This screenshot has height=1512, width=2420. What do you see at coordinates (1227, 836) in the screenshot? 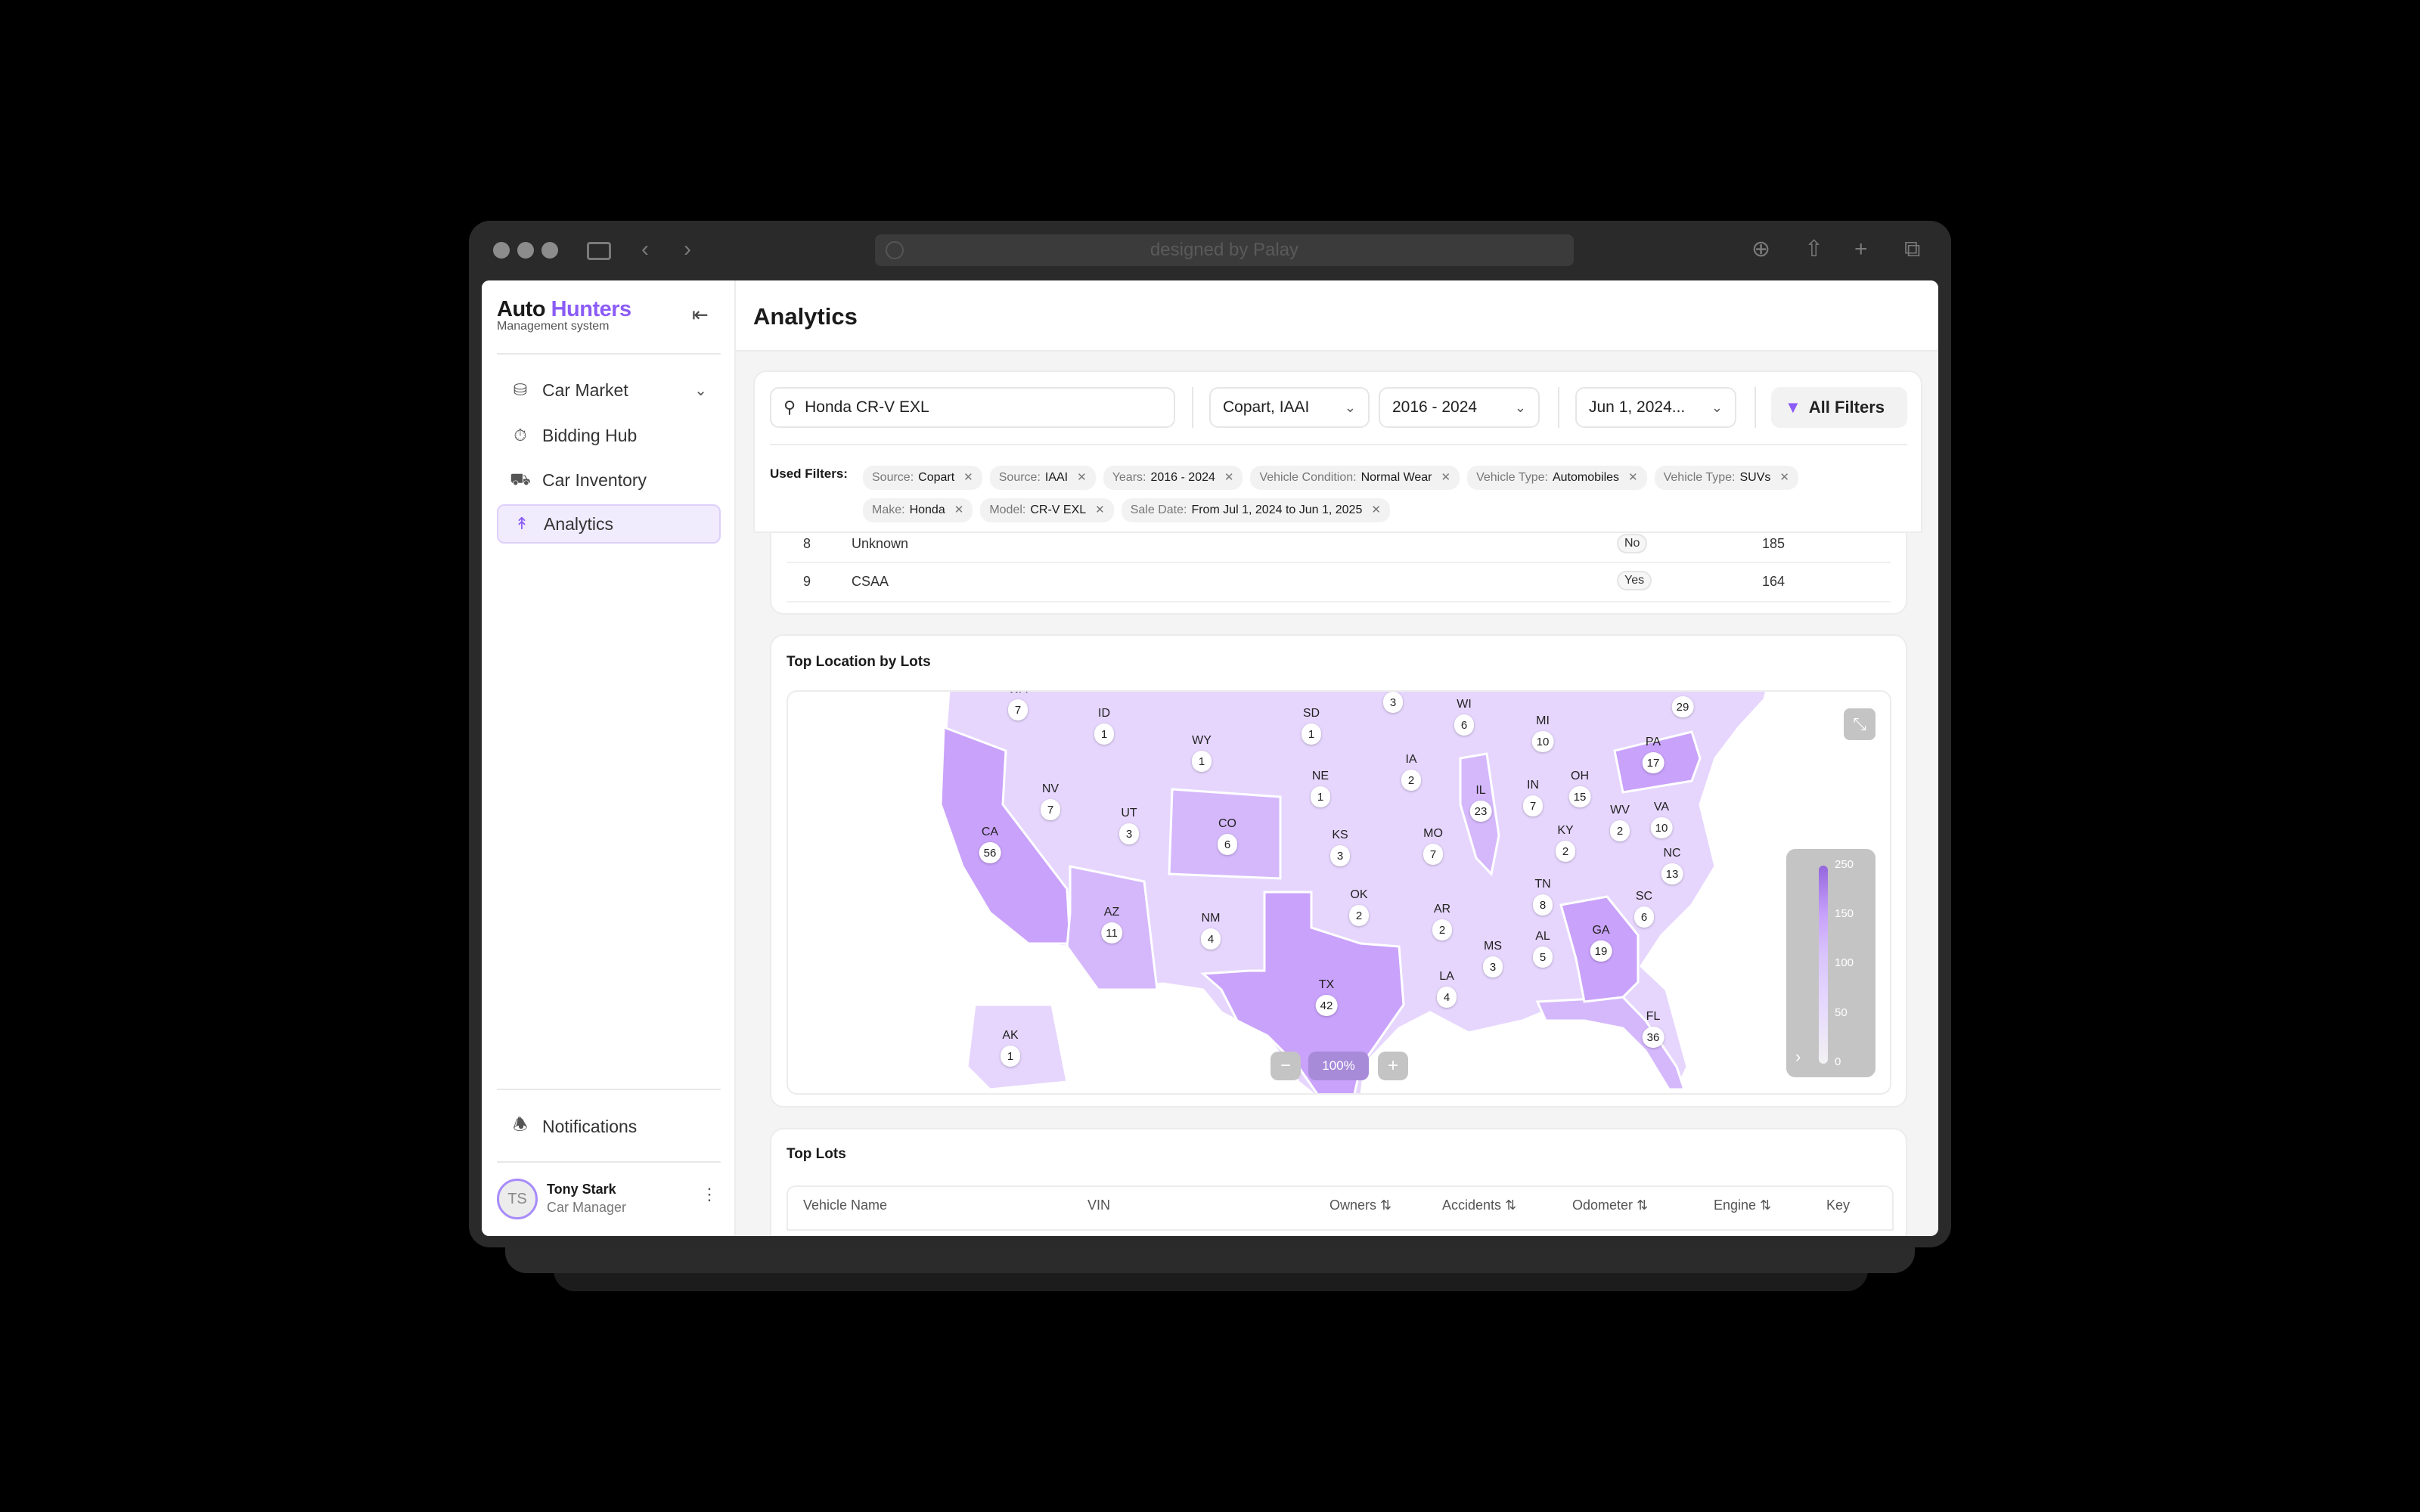
I see `state-label-co: CO 6` at bounding box center [1227, 836].